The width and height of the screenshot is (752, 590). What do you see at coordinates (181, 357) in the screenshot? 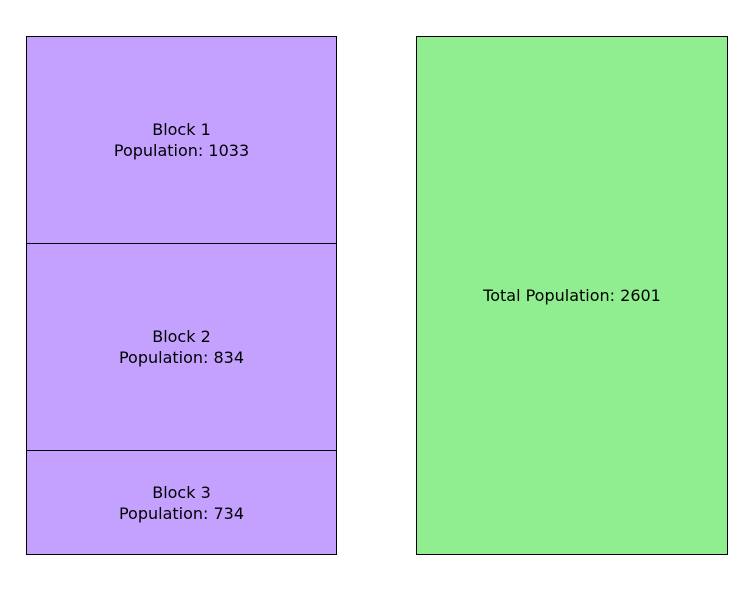
I see `block-2-population: Population: 834` at bounding box center [181, 357].